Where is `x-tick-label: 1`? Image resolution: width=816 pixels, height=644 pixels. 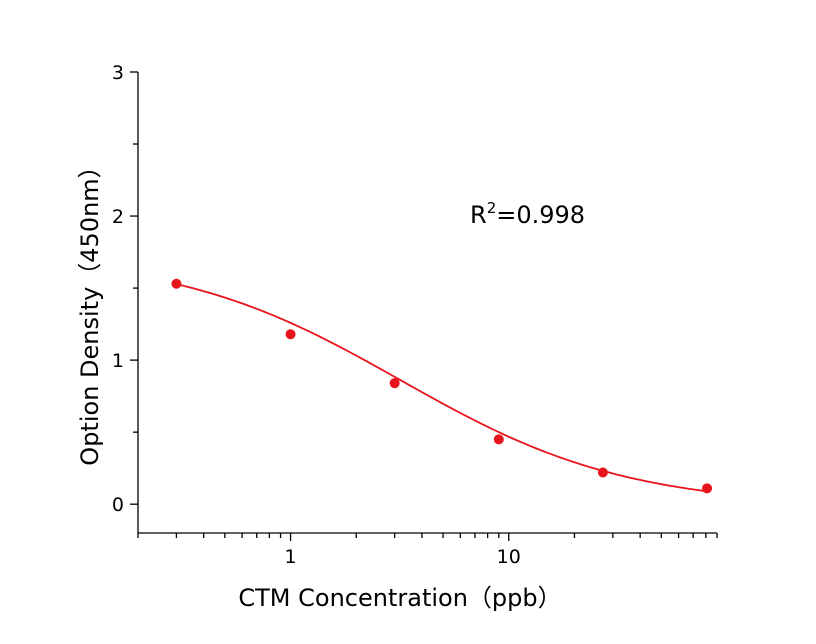
x-tick-label: 1 is located at coordinates (290, 557).